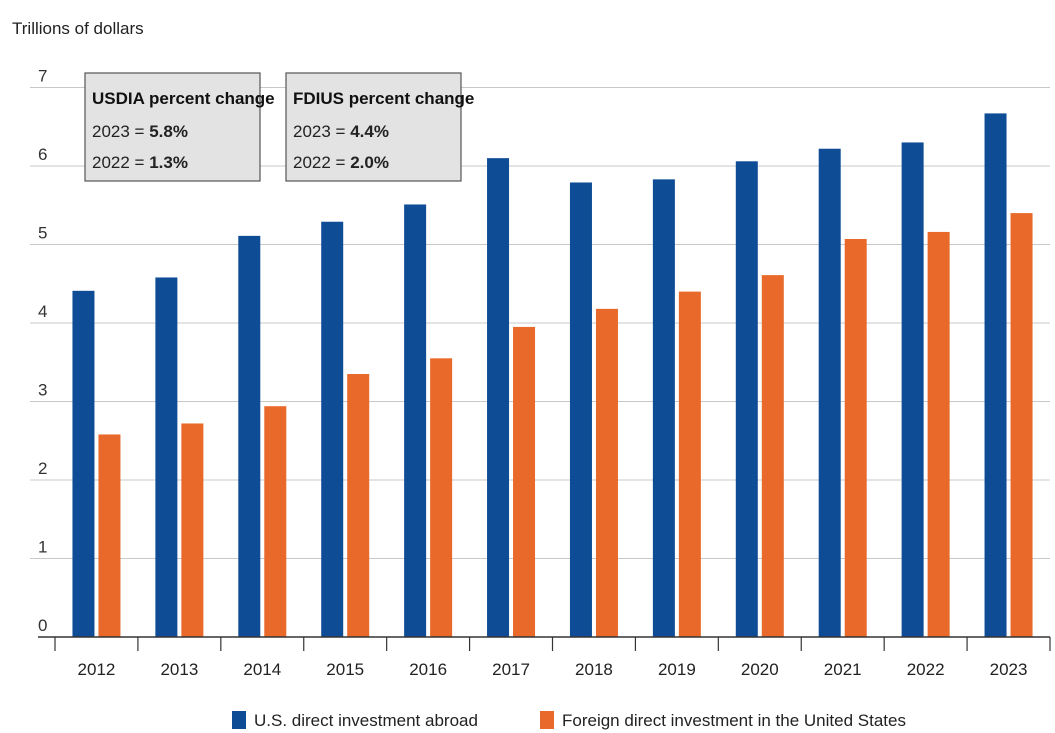 The width and height of the screenshot is (1055, 733). Describe the element at coordinates (140, 131) in the screenshot. I see `annotation-line: 2023 = 5.8%` at that location.